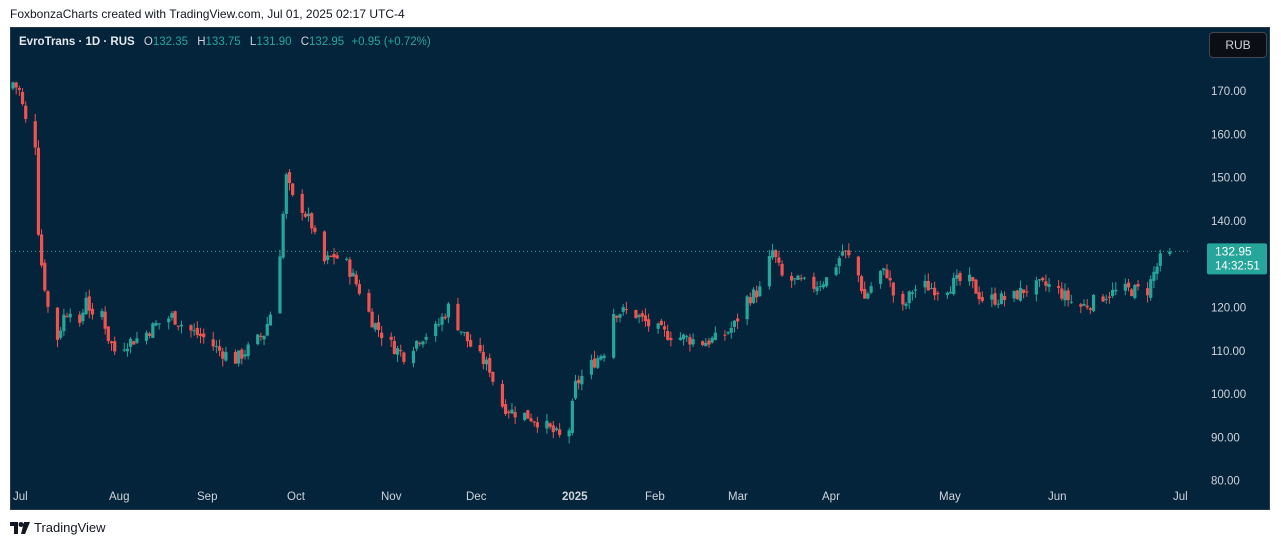  Describe the element at coordinates (1228, 135) in the screenshot. I see `y-tick-label: 160.00` at that location.